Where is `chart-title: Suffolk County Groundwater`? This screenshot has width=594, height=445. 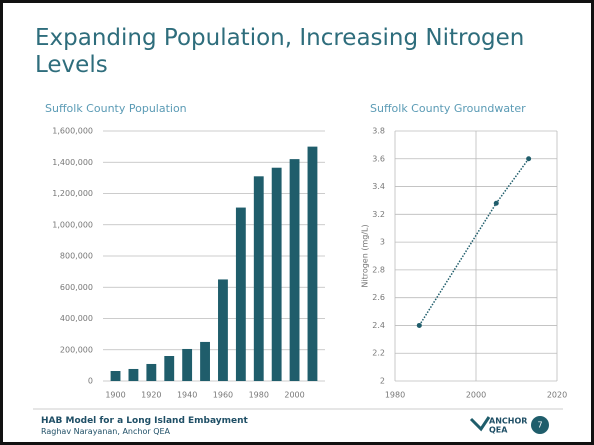 chart-title: Suffolk County Groundwater is located at coordinates (448, 108).